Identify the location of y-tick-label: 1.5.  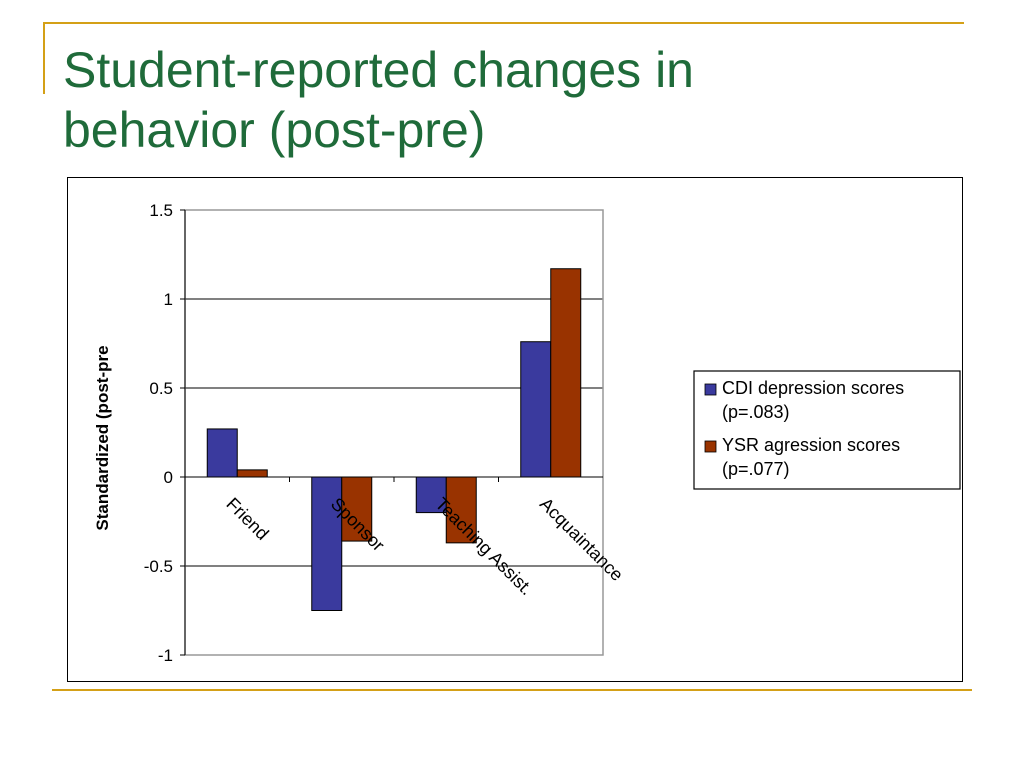
(161, 210).